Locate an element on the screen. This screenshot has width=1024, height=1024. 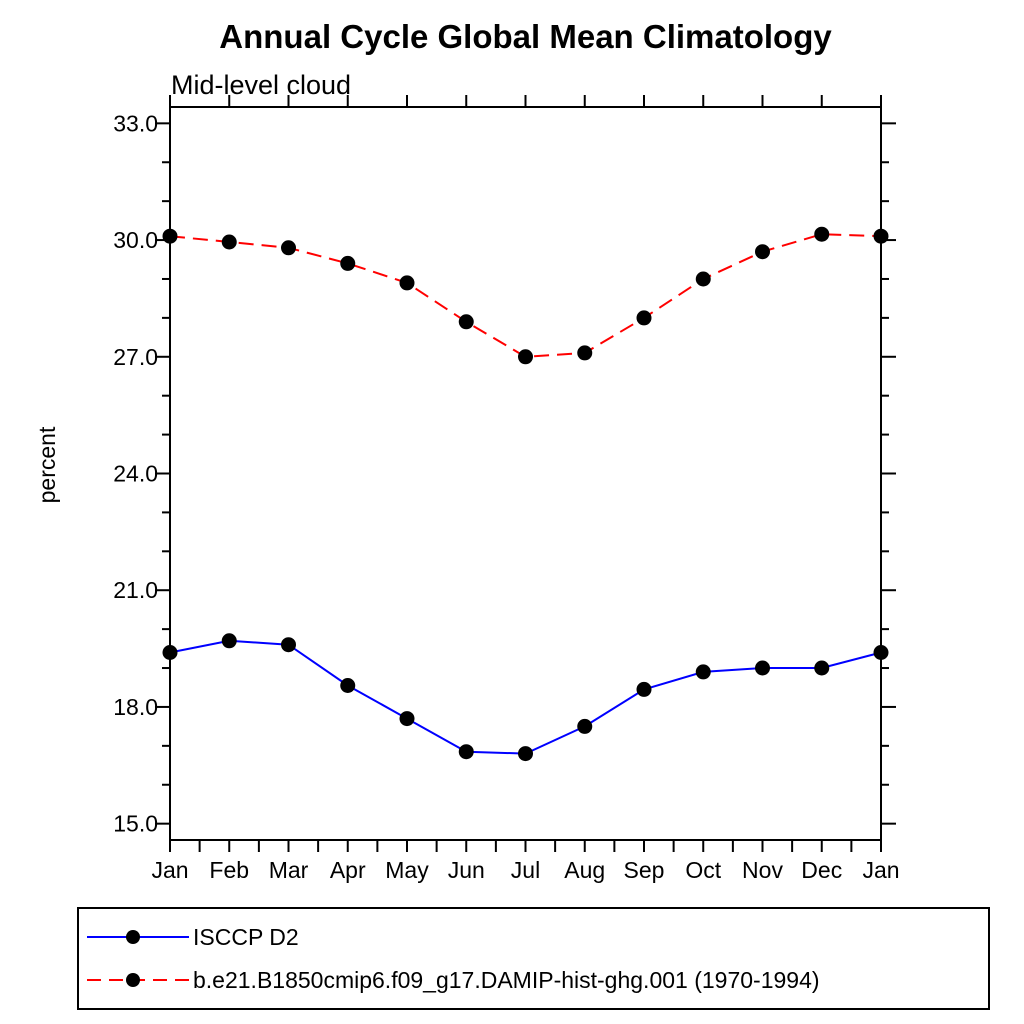
svg-text: Dec is located at coordinates (821, 870).